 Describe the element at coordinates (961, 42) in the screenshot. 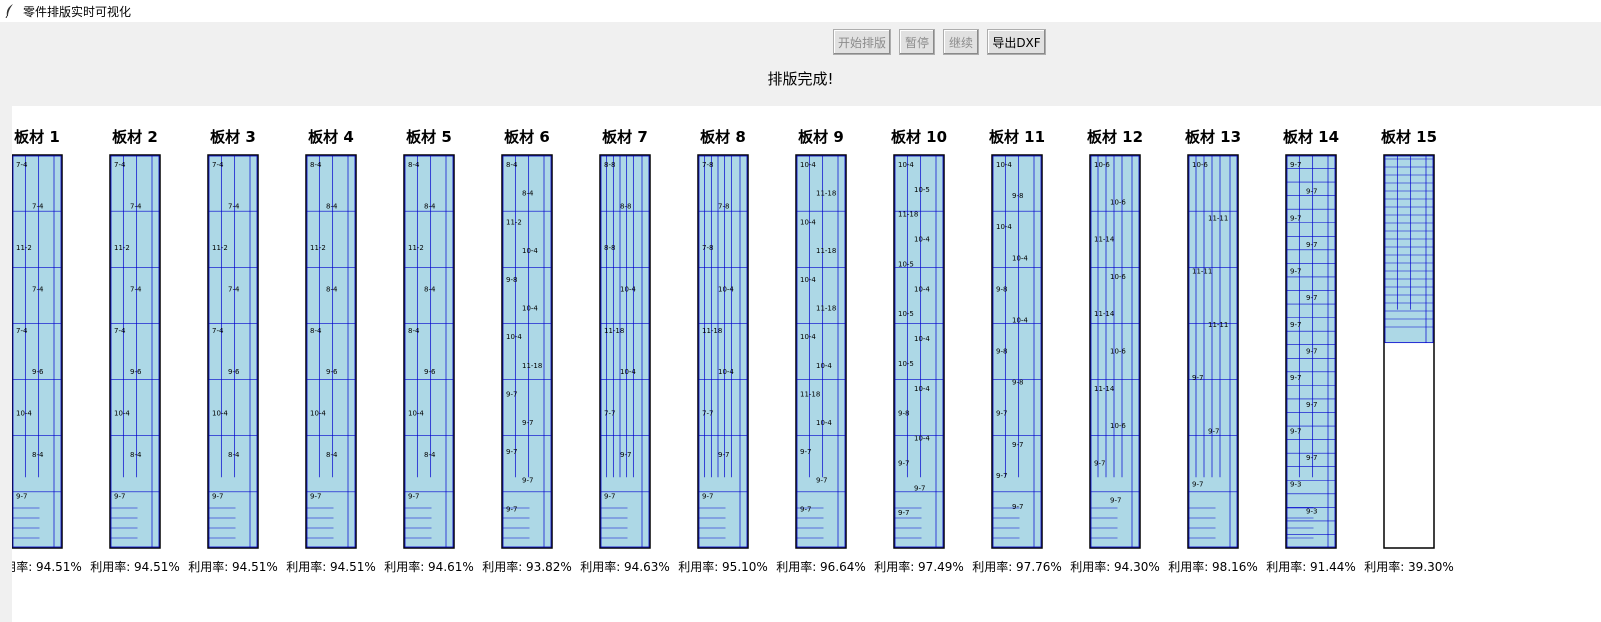

I see `resume-button: 继续` at that location.